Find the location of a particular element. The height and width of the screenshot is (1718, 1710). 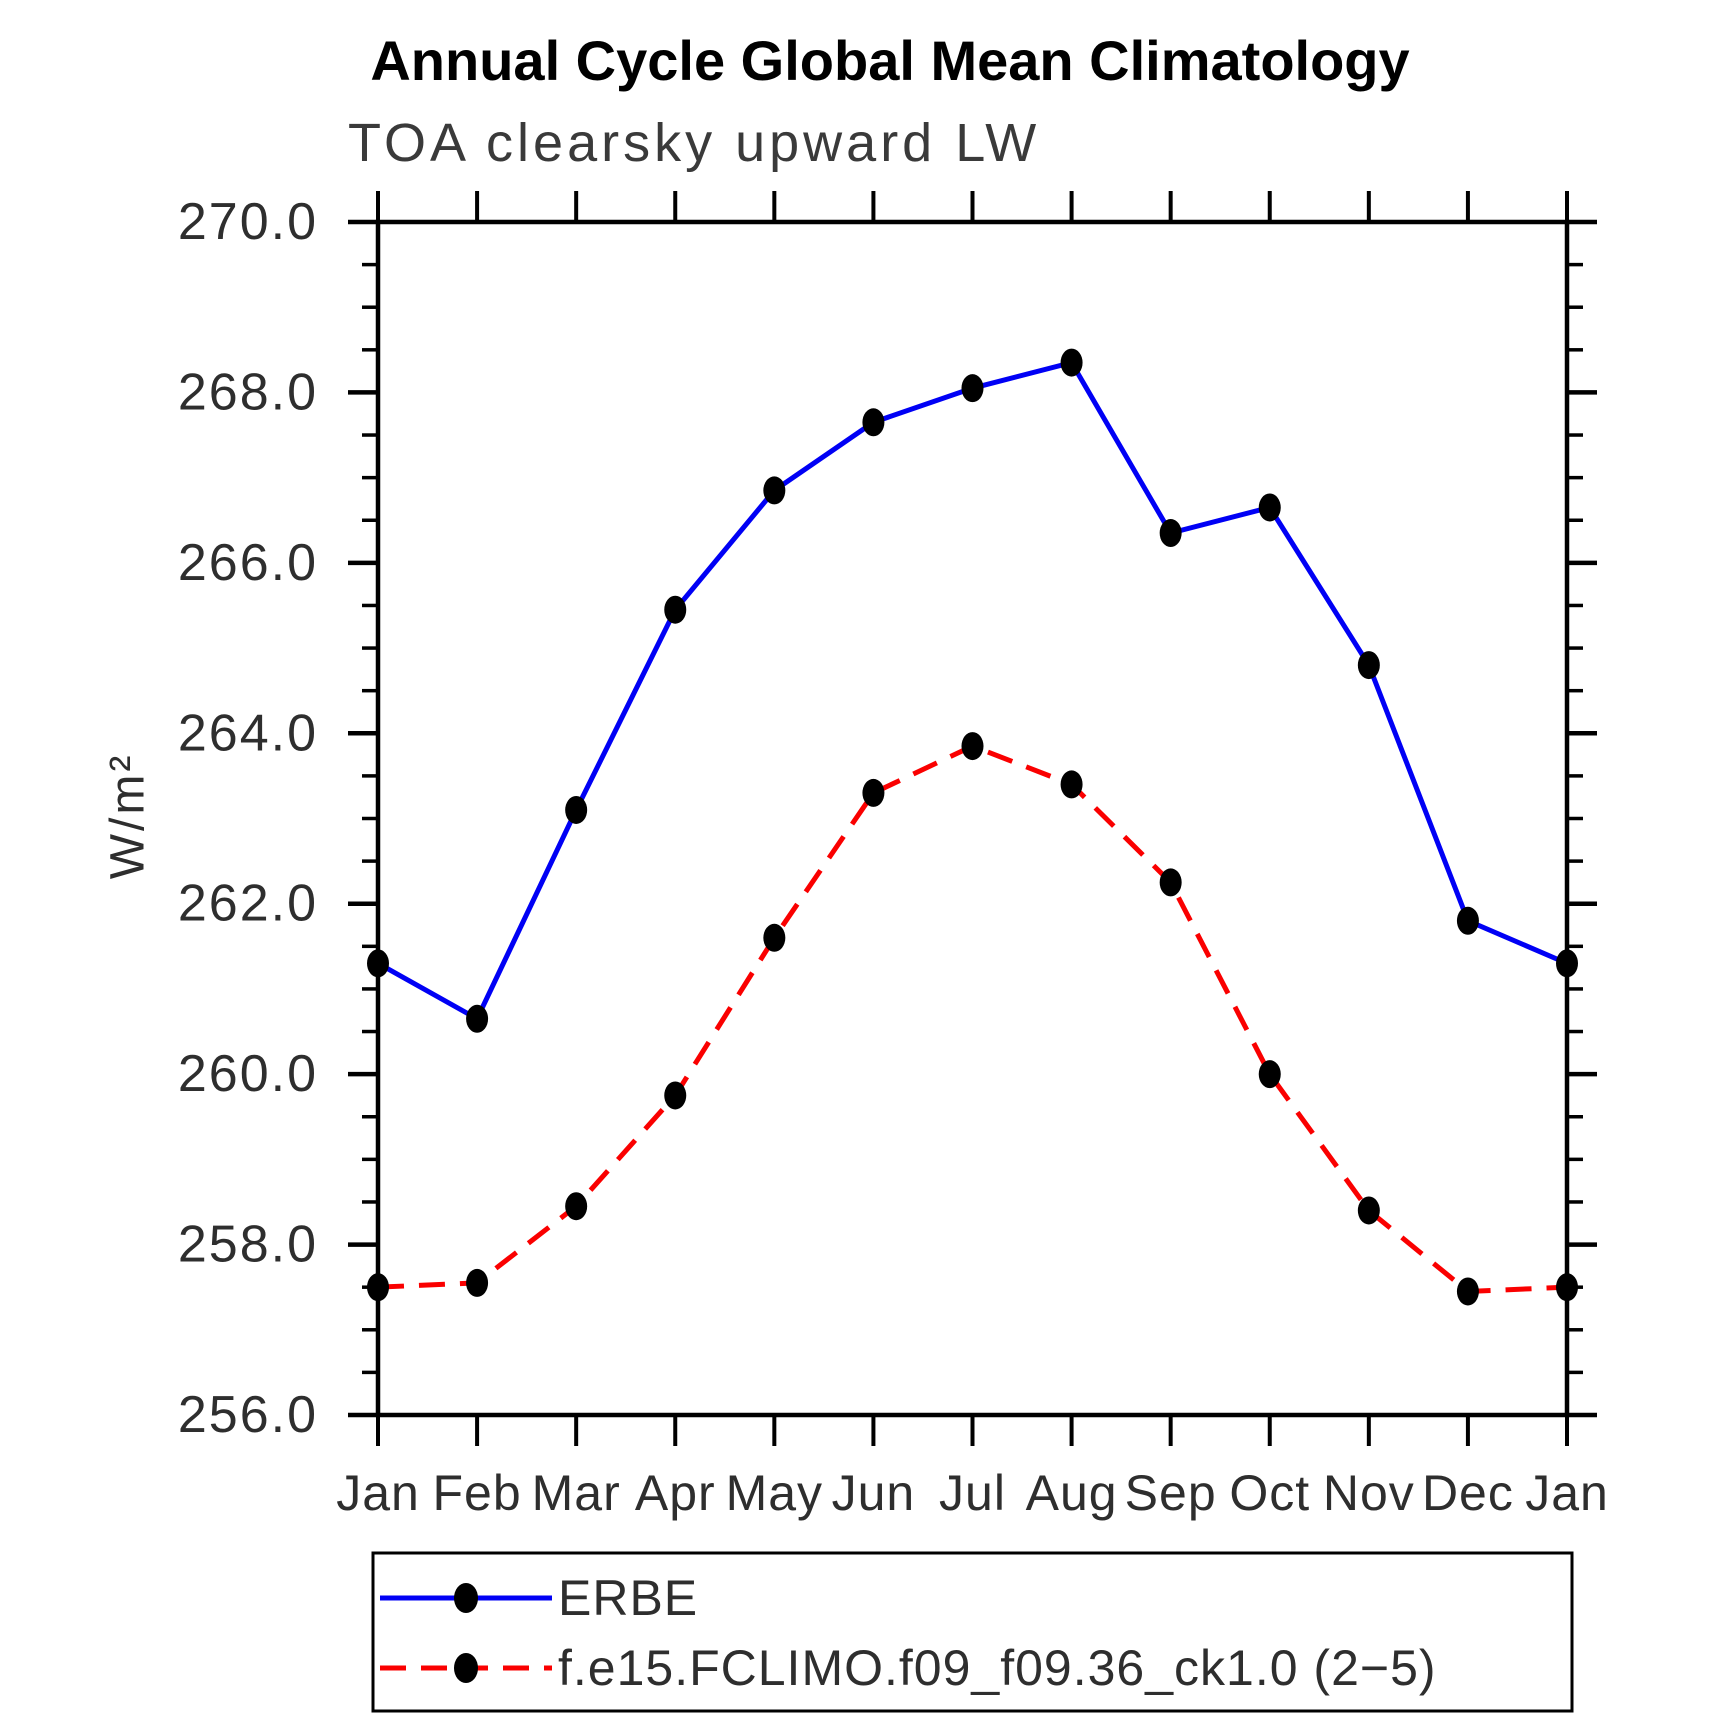

x-tick-label: Feb is located at coordinates (476, 1493).